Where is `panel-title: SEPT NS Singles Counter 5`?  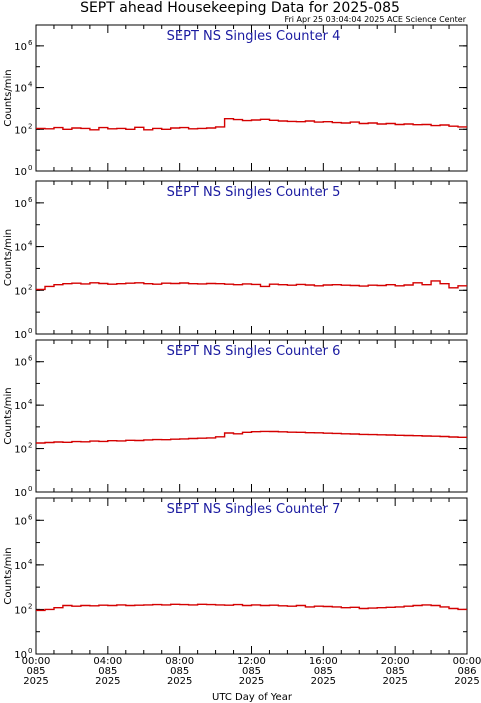
panel-title: SEPT NS Singles Counter 5 is located at coordinates (254, 192).